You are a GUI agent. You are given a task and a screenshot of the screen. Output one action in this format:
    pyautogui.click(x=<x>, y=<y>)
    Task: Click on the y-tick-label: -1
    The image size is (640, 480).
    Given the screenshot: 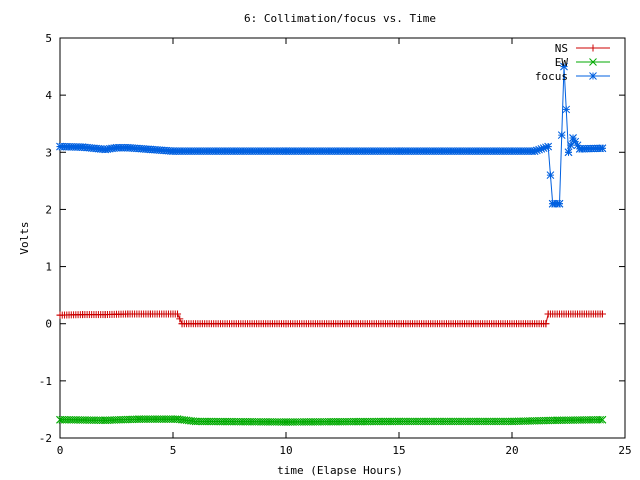 What is the action you would take?
    pyautogui.click(x=45, y=381)
    